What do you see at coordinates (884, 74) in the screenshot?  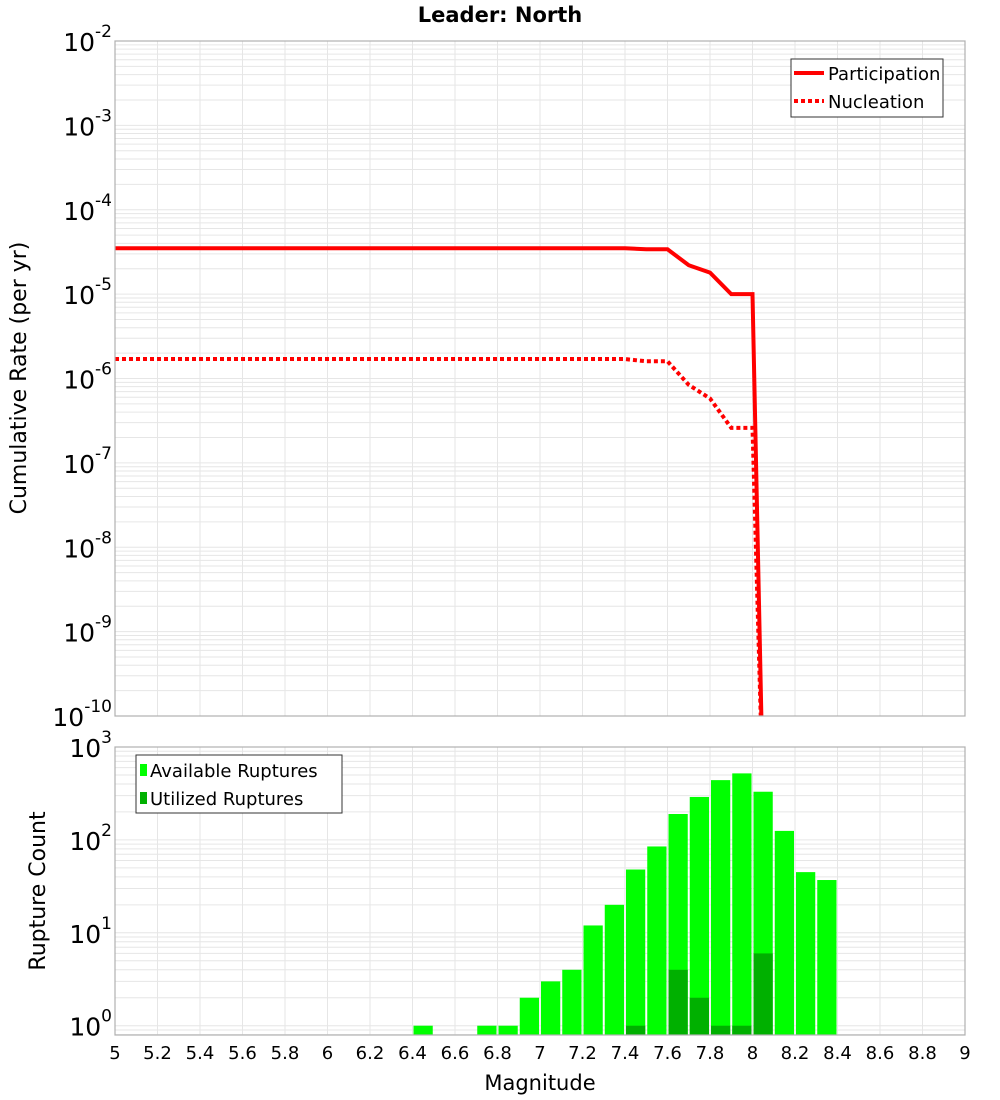 I see `legend-label: Participation` at bounding box center [884, 74].